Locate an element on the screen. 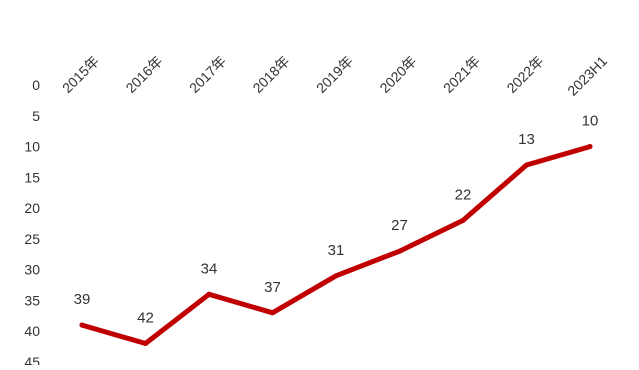 The height and width of the screenshot is (370, 639). x-tick-label: 2019年 is located at coordinates (334, 74).